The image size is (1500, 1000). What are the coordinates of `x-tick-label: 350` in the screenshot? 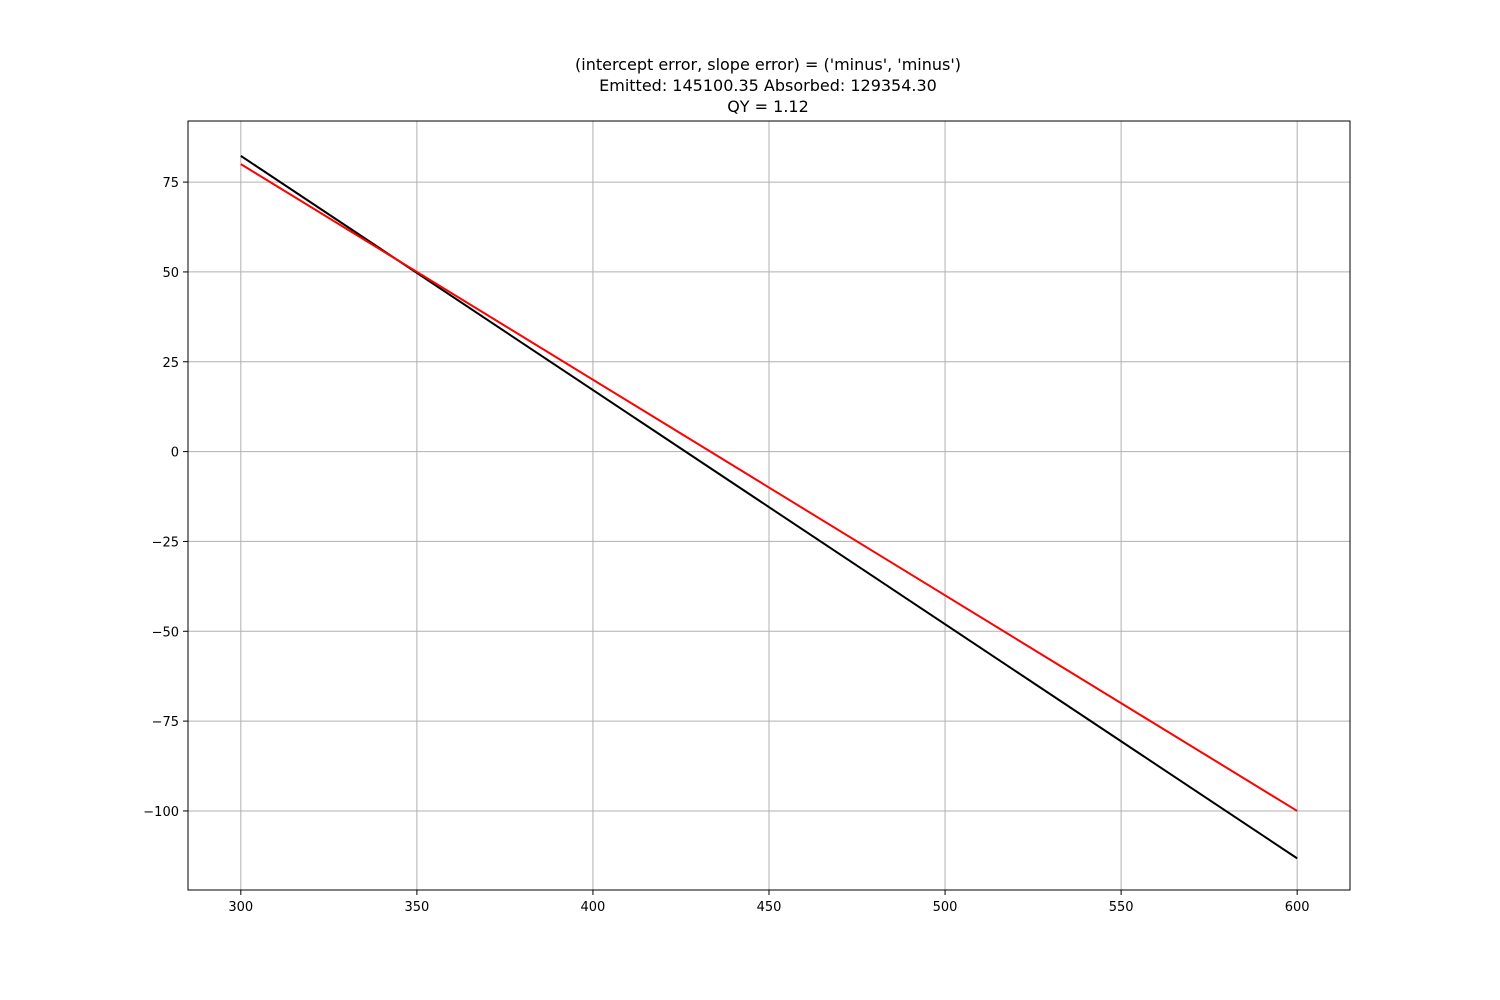 It's located at (416, 907).